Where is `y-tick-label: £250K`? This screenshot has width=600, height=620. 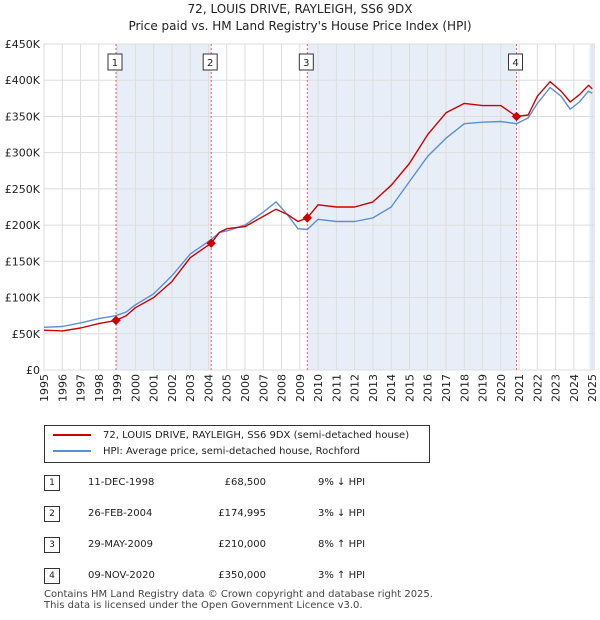
y-tick-label: £250K is located at coordinates (23, 189).